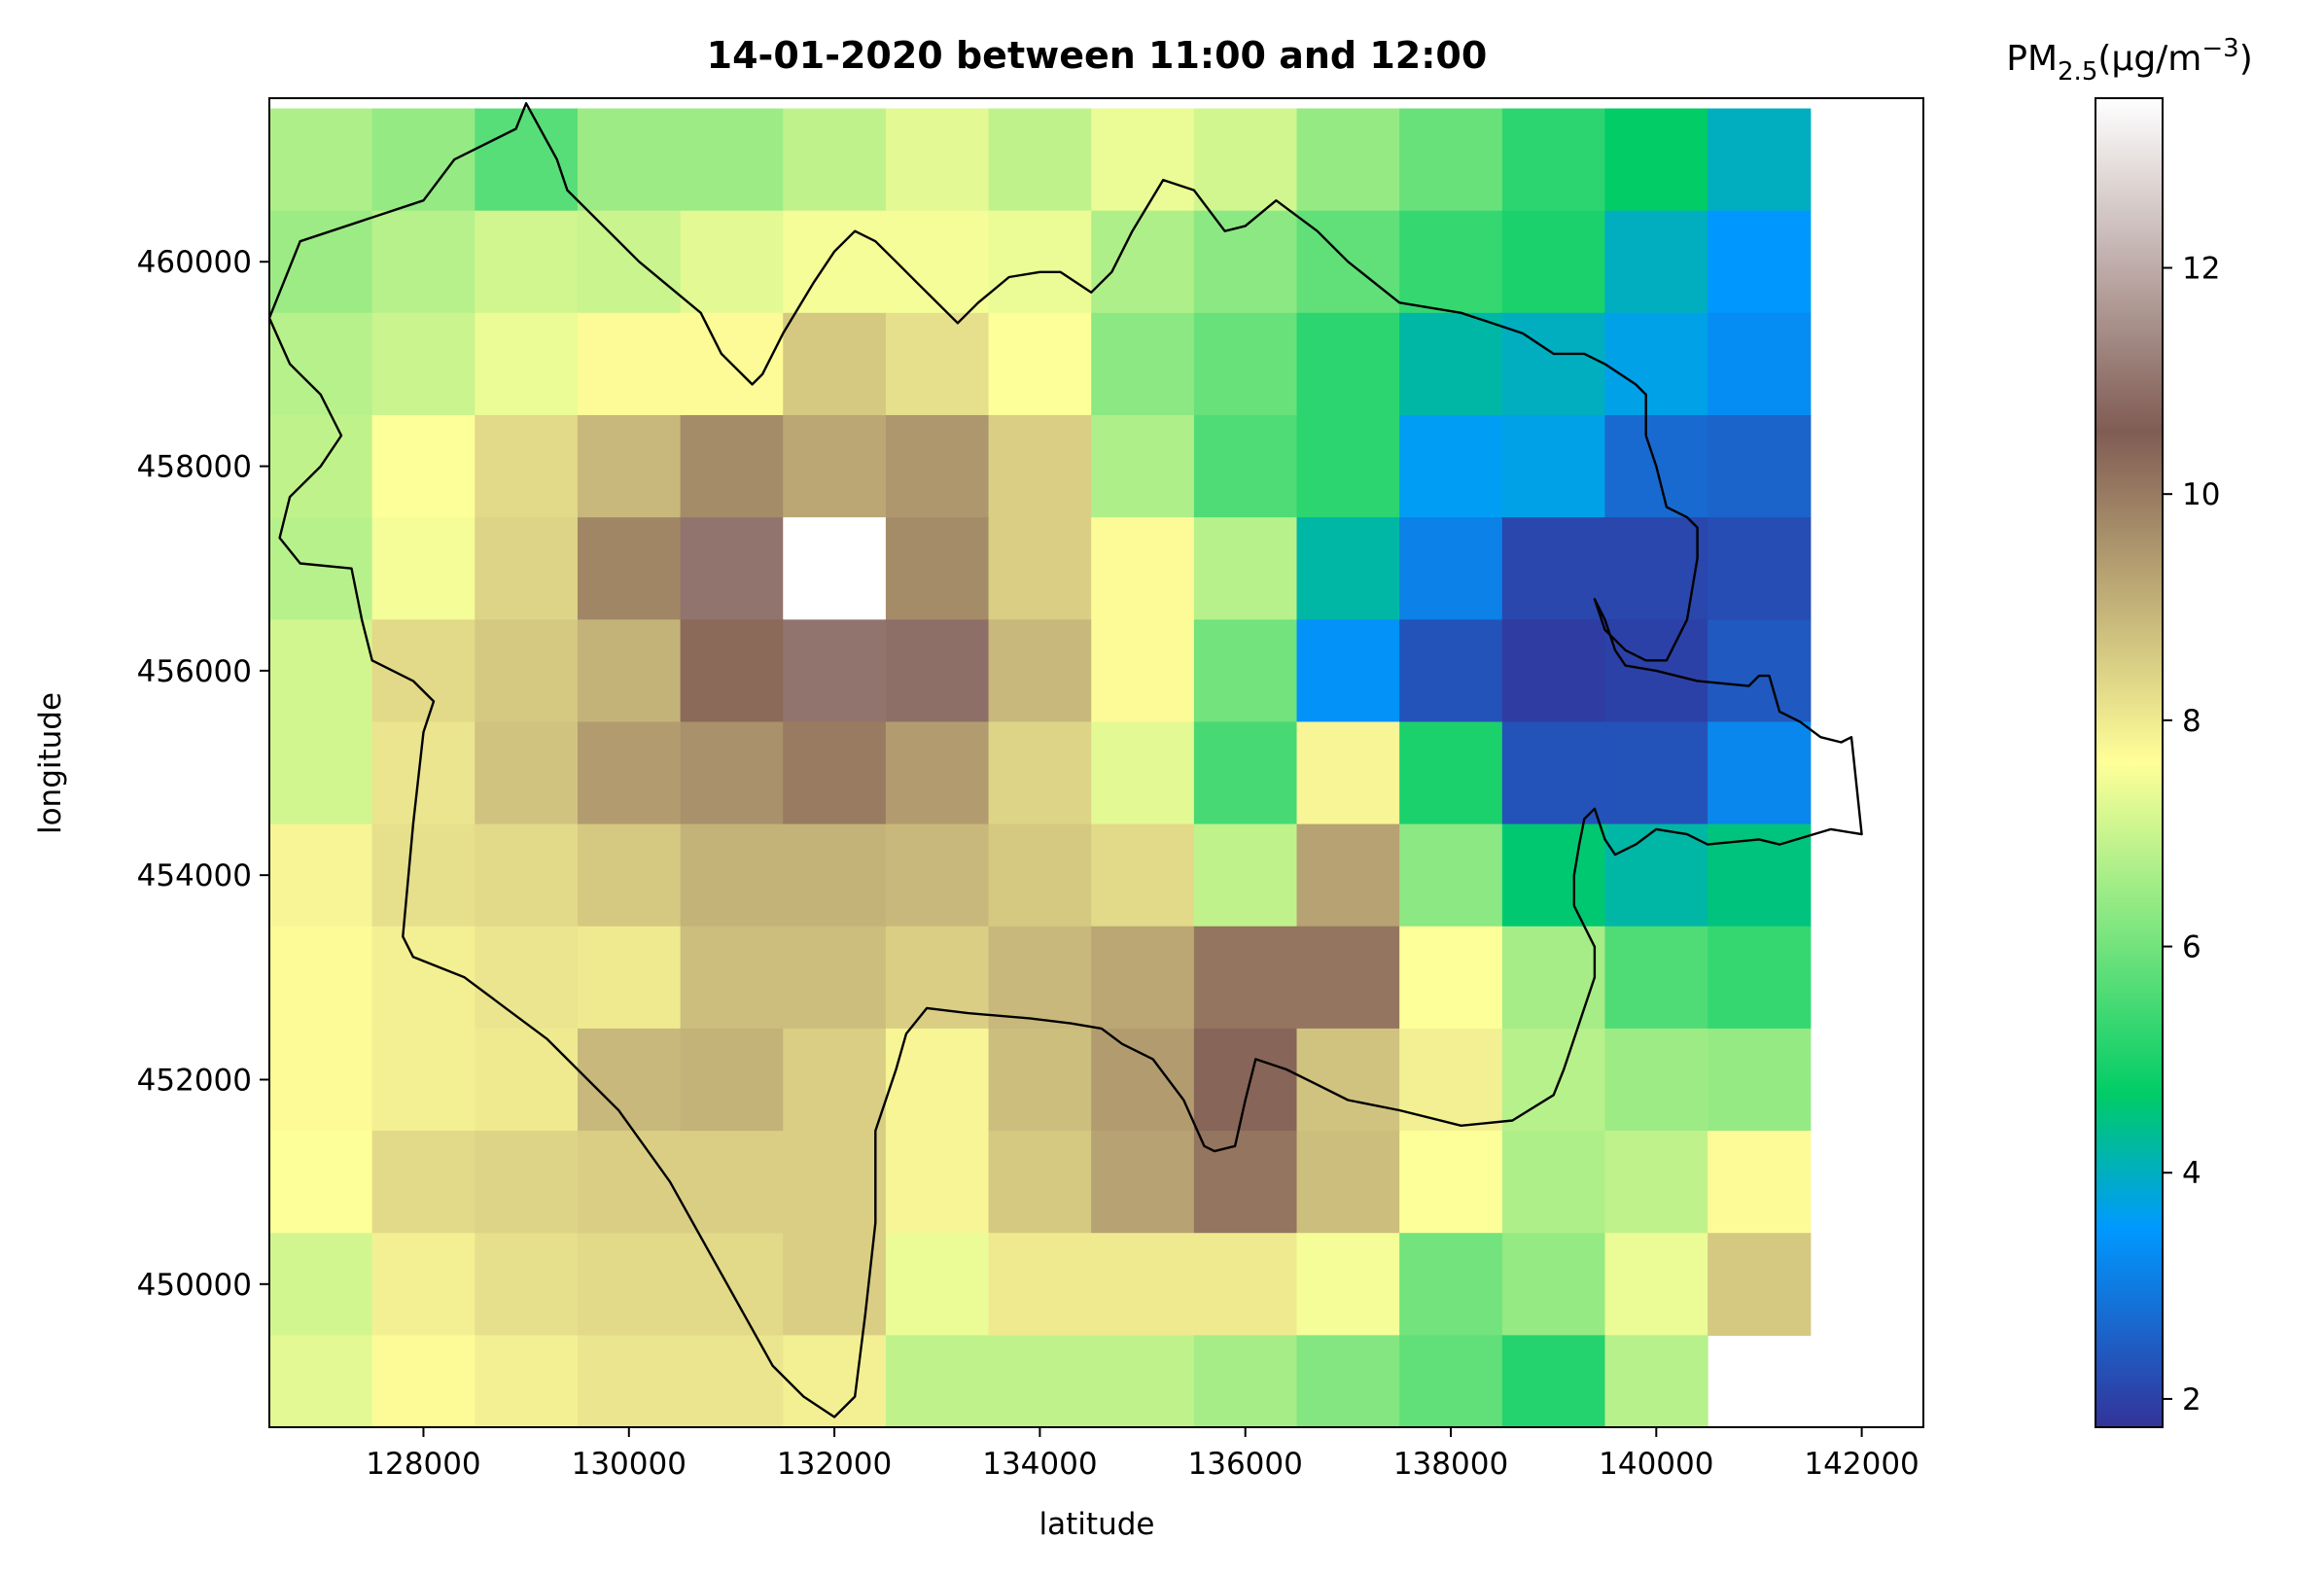  Describe the element at coordinates (1040, 1464) in the screenshot. I see `x-tick-label: 134000` at that location.